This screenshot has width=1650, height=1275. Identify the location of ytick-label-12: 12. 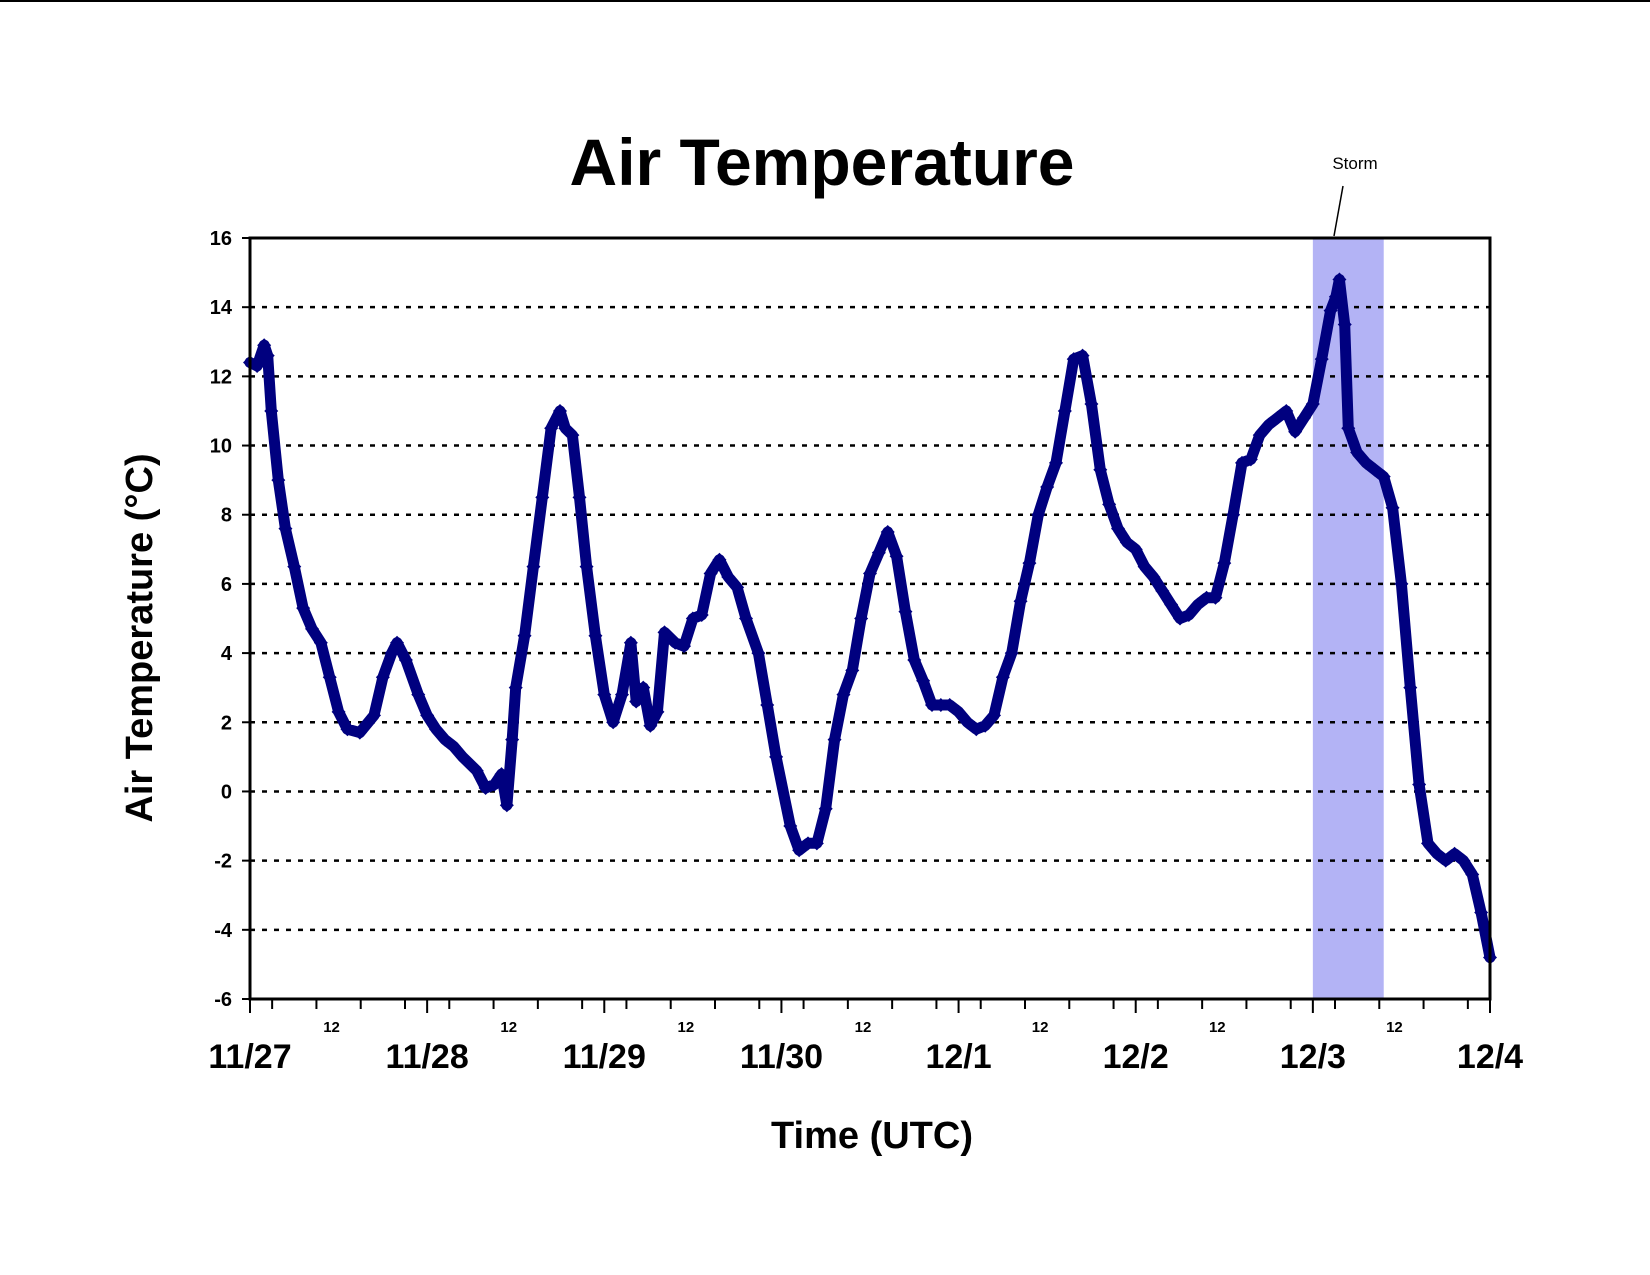
(221, 377).